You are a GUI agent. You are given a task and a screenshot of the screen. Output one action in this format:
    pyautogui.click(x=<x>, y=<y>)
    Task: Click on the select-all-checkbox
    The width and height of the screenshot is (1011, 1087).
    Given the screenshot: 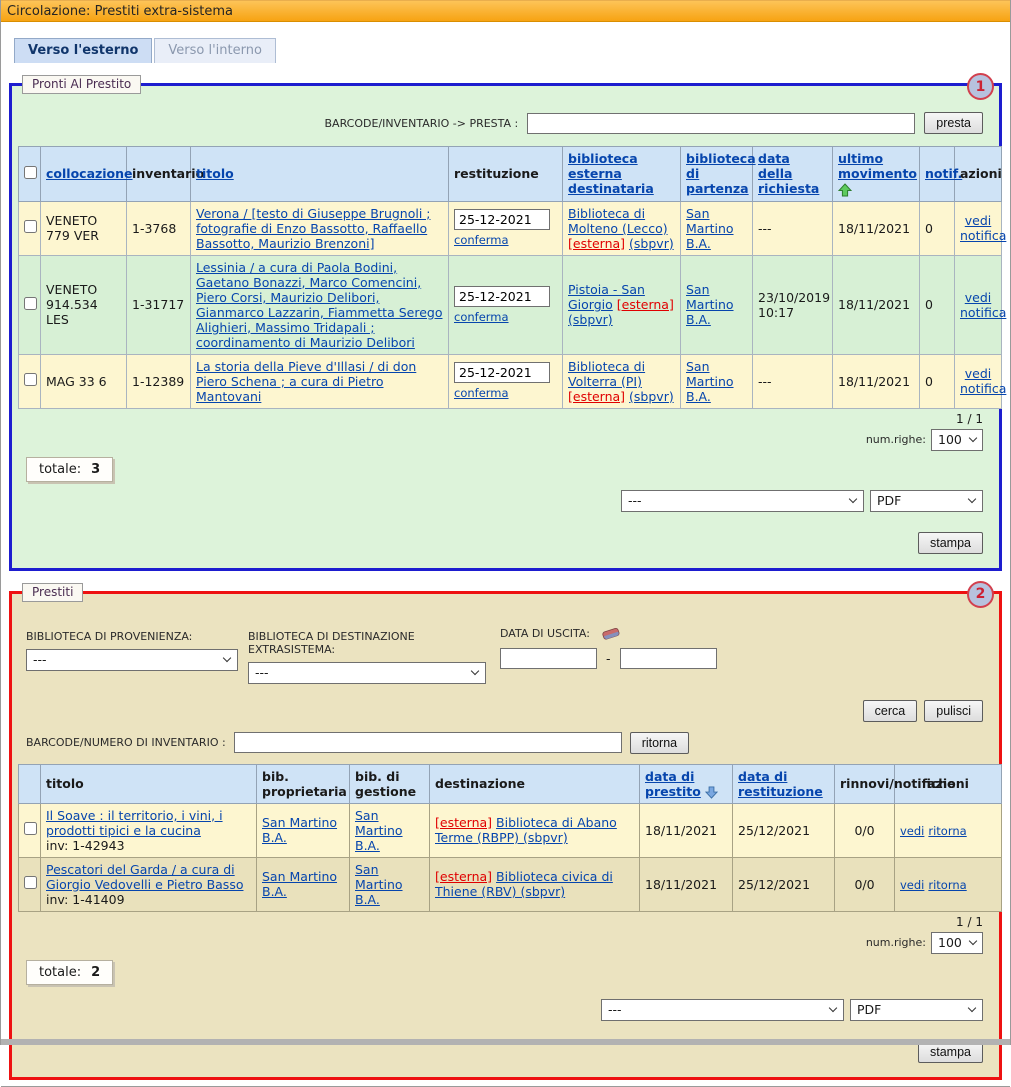 What is the action you would take?
    pyautogui.click(x=30, y=172)
    